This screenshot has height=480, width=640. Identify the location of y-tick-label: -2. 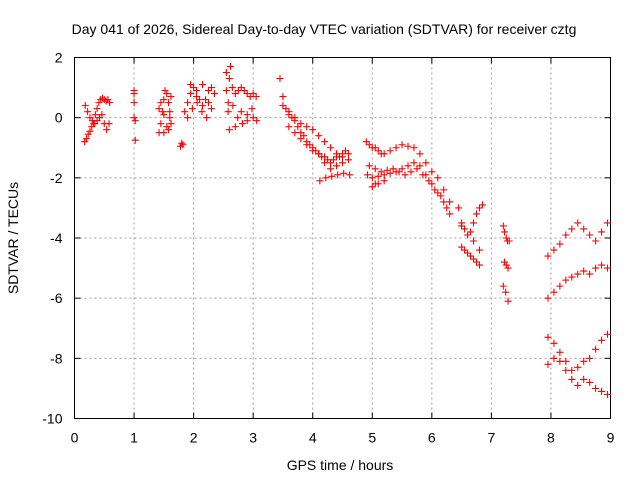
(56, 178).